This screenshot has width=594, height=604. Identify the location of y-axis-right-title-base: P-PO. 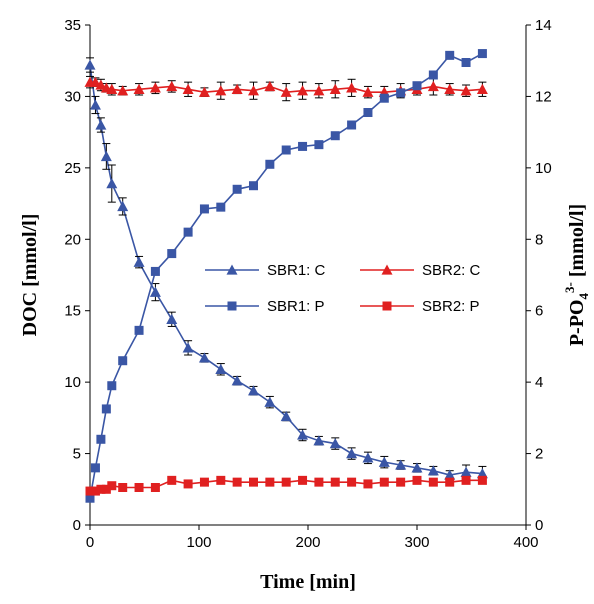
(577, 323).